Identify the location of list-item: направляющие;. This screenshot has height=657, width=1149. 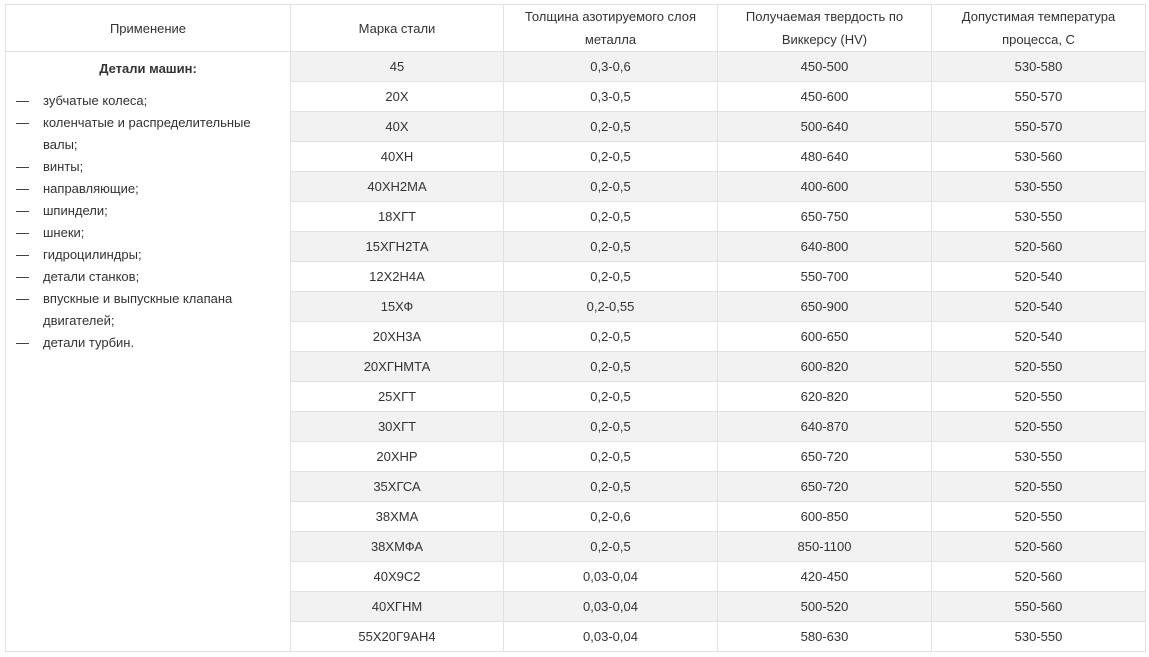
(148, 189).